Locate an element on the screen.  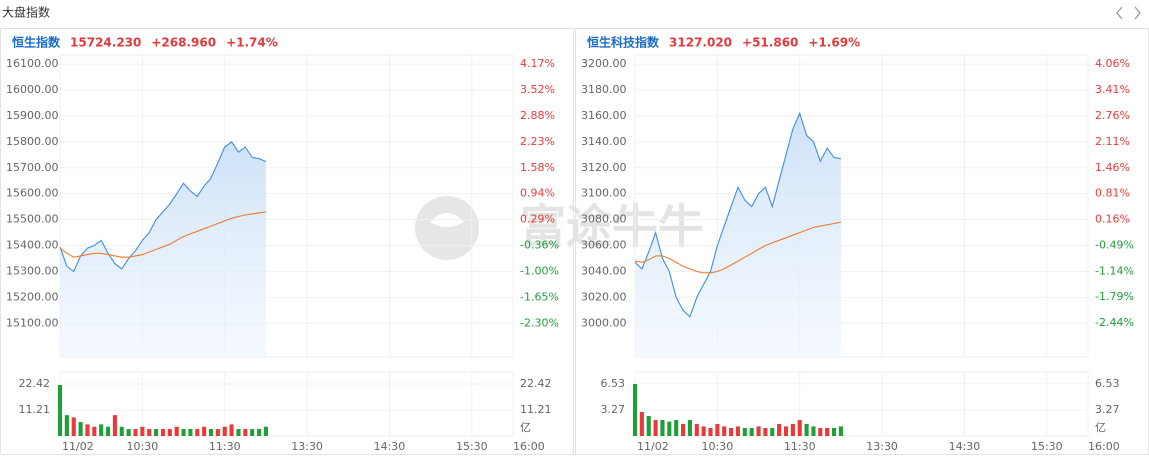
y2-tick-label: 1.58% is located at coordinates (537, 167).